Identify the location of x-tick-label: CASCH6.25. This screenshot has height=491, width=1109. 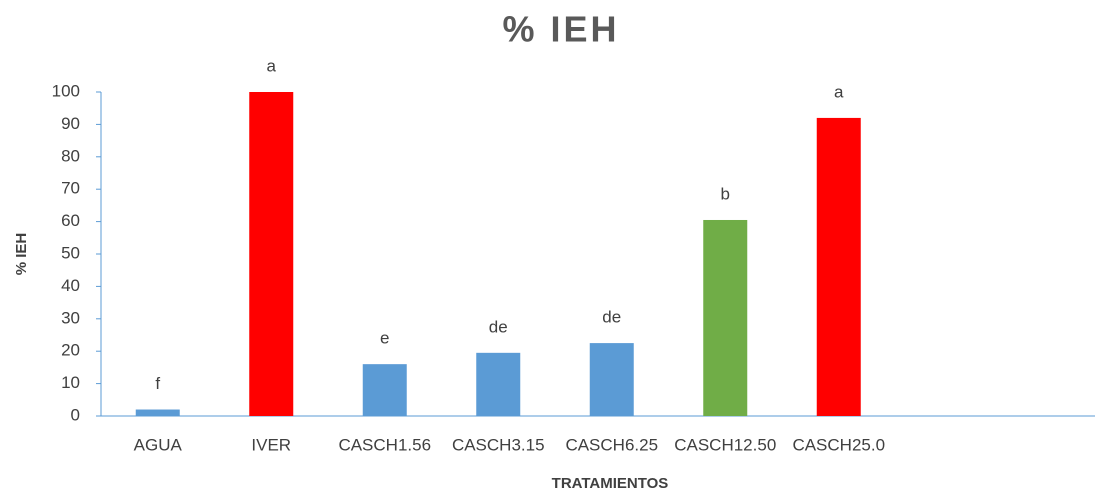
(611, 444).